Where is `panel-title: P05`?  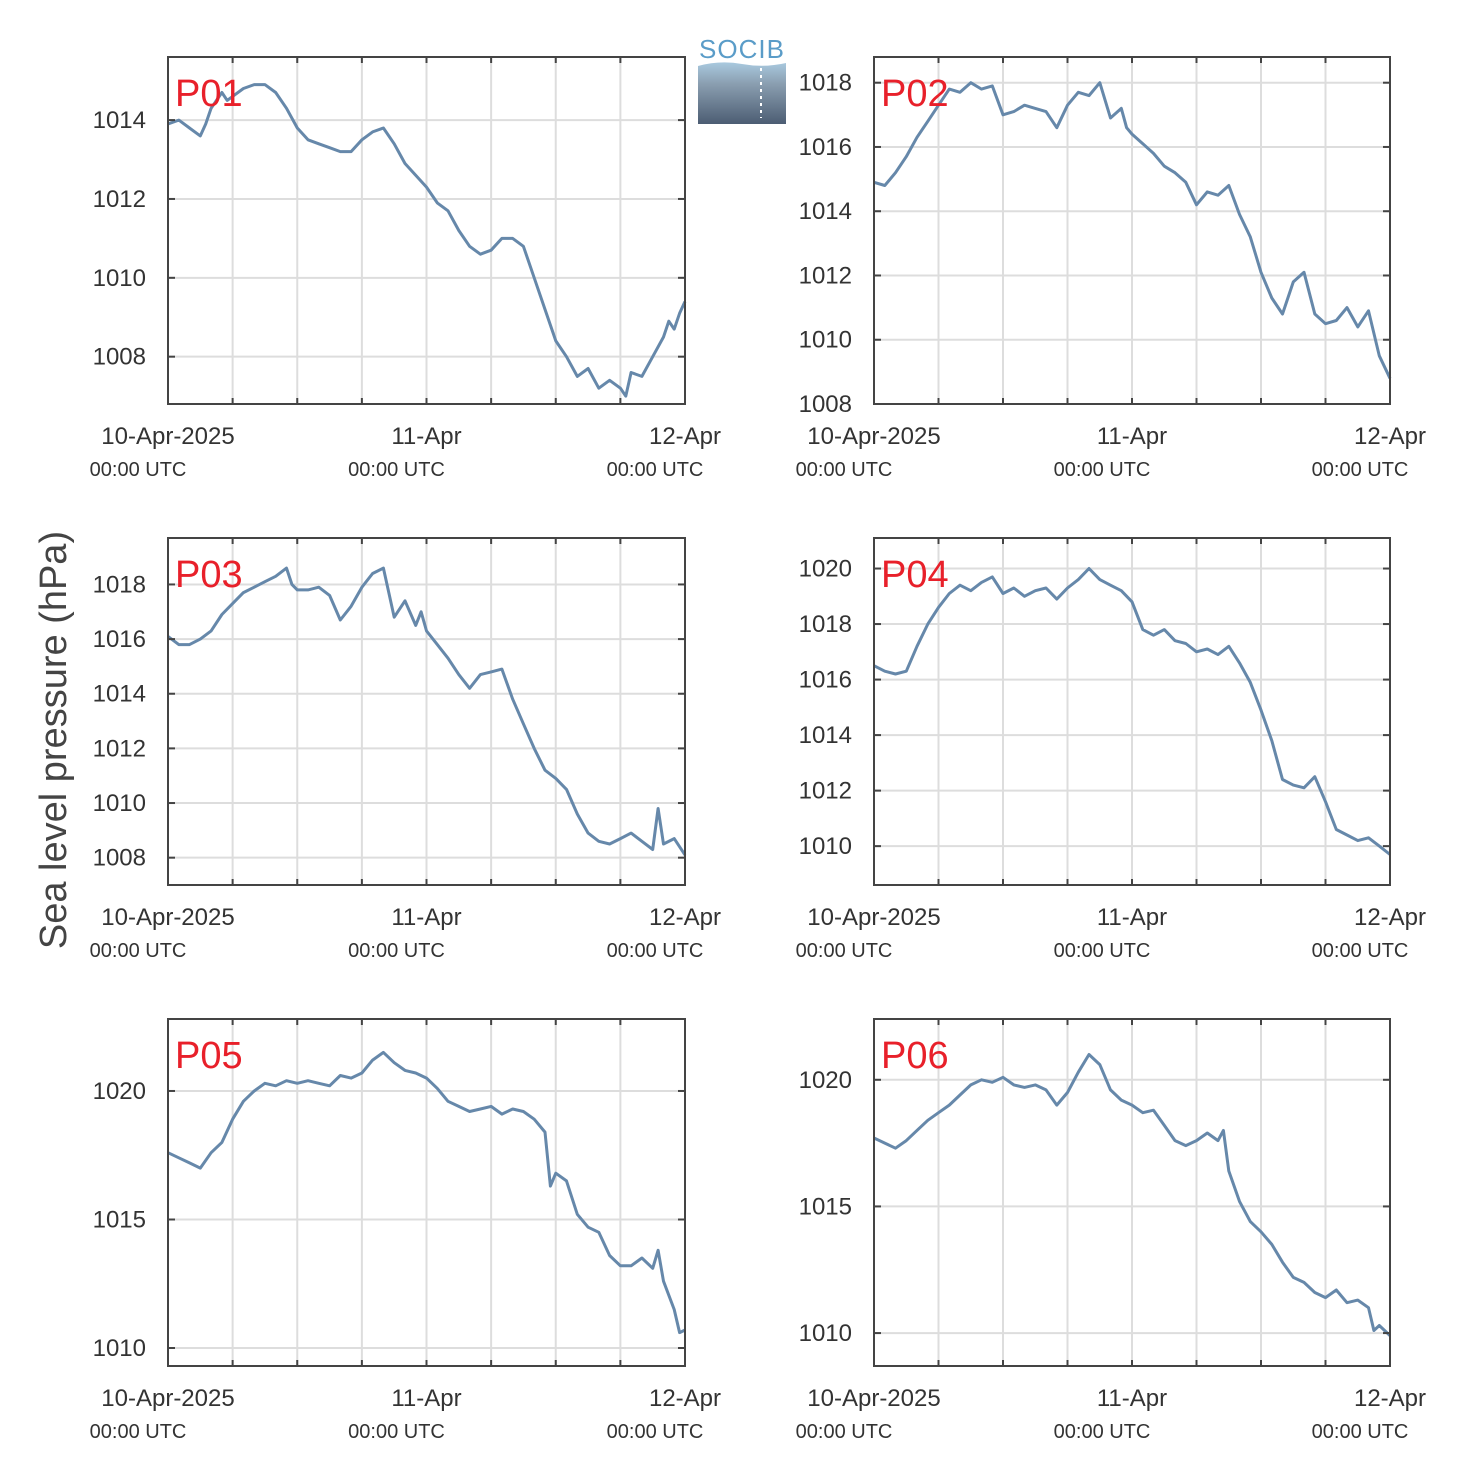 panel-title: P05 is located at coordinates (209, 1056).